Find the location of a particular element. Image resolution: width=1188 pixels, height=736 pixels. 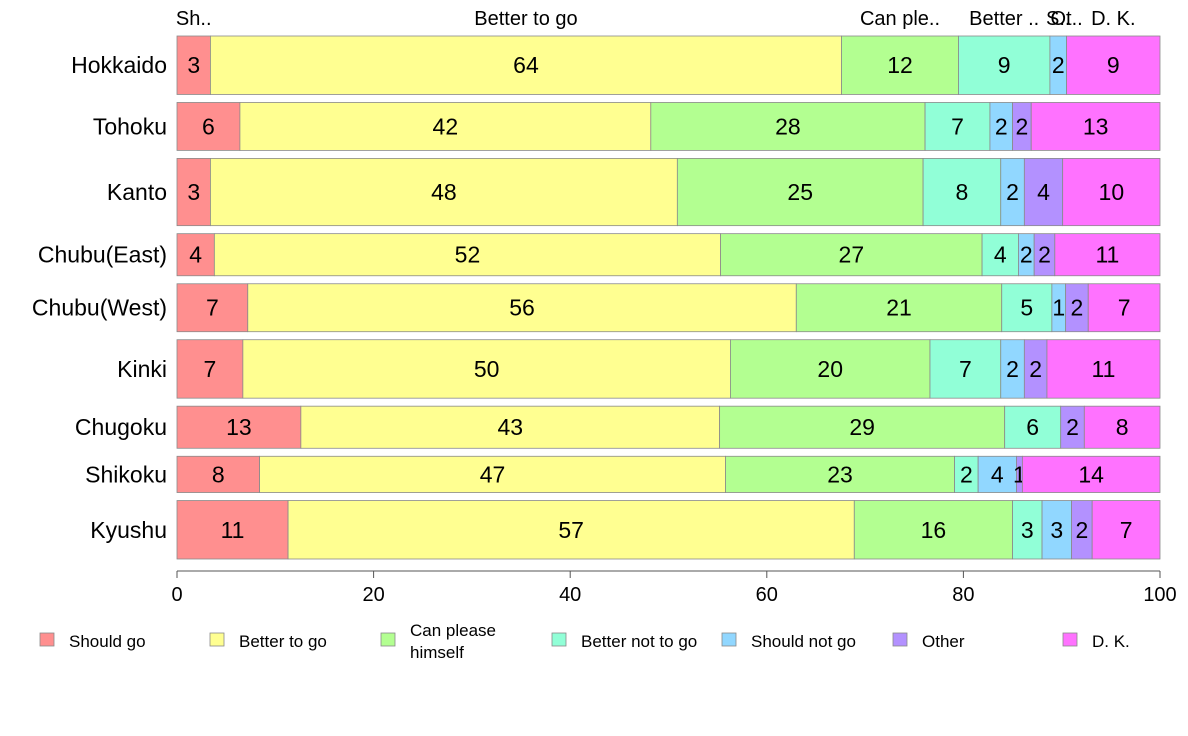

legend-label: Better not to go is located at coordinates (639, 641).